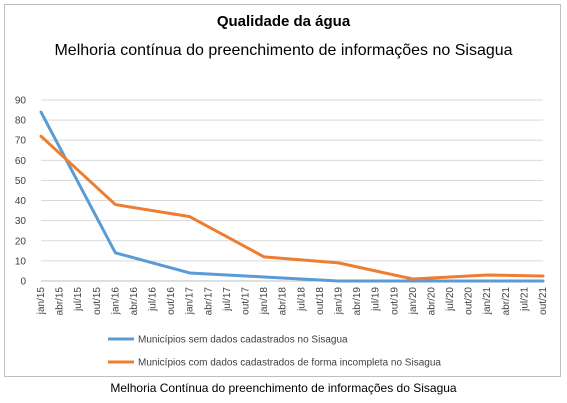  Describe the element at coordinates (487, 301) in the screenshot. I see `x-tick-label: jan/21` at that location.